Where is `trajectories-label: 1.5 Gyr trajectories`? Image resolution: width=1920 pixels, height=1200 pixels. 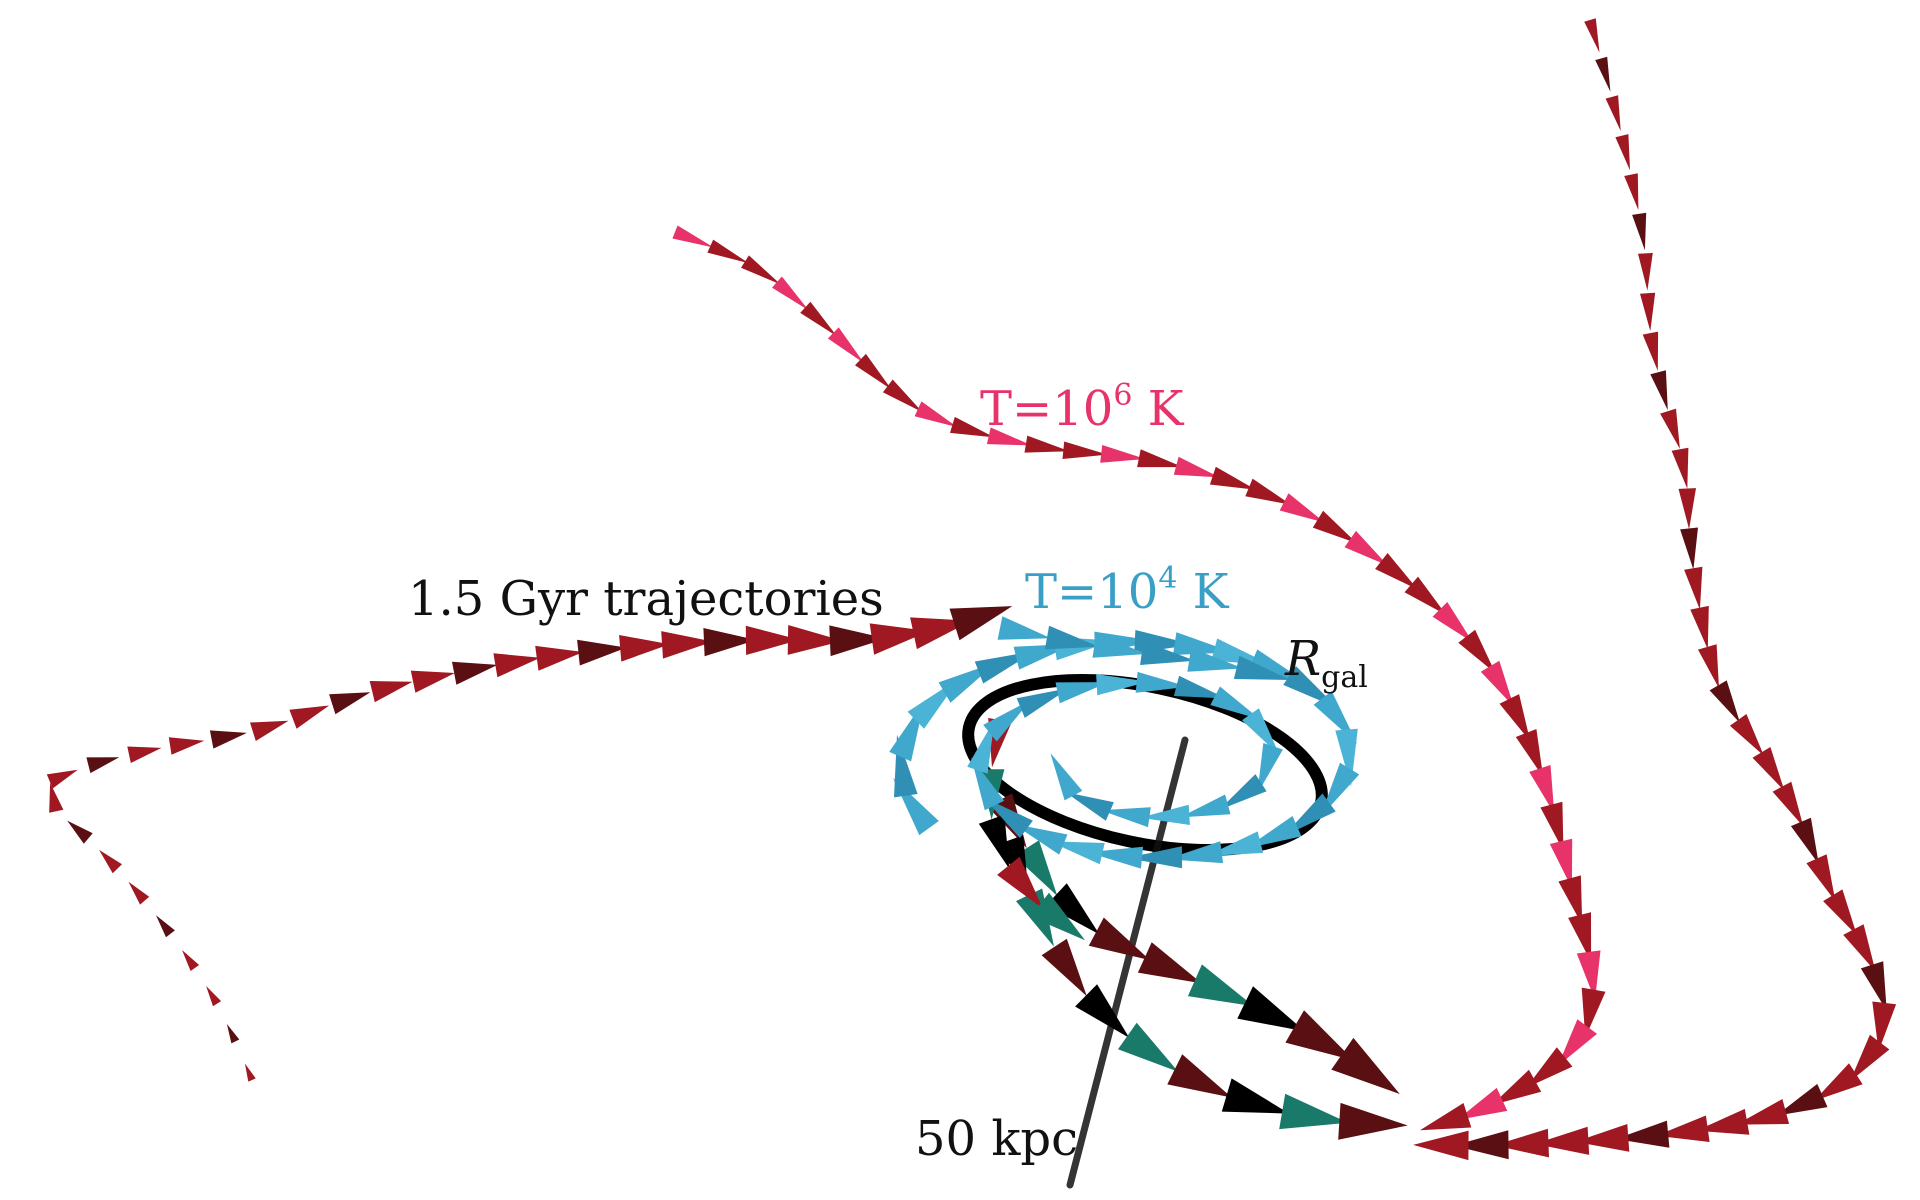 trajectories-label: 1.5 Gyr trajectories is located at coordinates (646, 599).